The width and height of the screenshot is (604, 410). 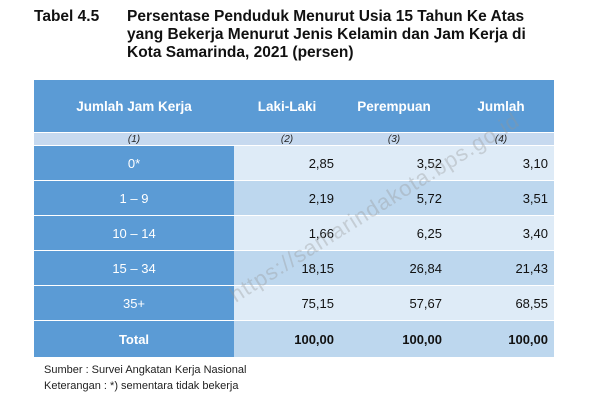 I want to click on cell-jumlah: 3,10, so click(x=501, y=163).